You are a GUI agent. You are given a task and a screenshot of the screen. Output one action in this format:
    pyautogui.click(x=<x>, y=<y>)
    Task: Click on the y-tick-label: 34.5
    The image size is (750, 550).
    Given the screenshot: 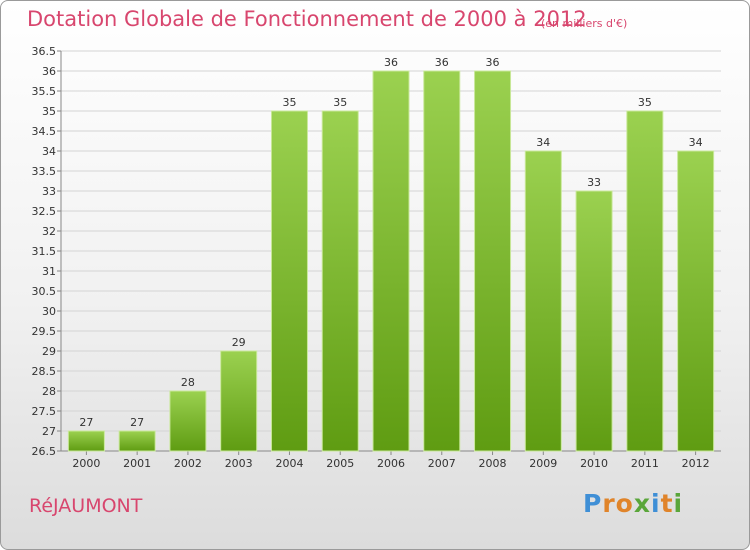 What is the action you would take?
    pyautogui.click(x=44, y=131)
    